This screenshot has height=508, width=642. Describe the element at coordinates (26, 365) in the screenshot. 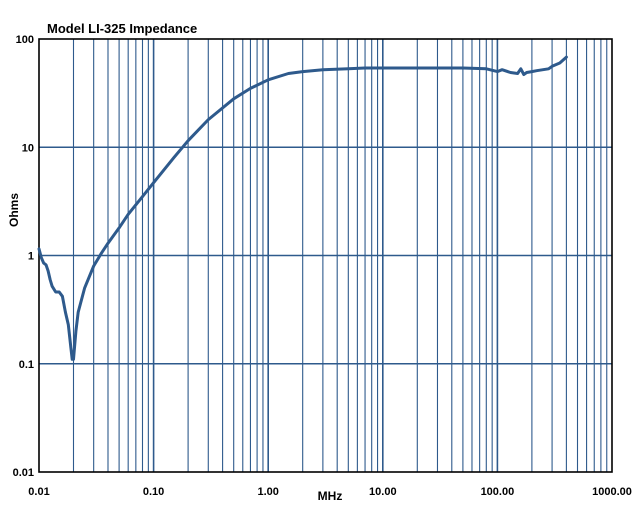

I see `y-tick-label: 0.1` at that location.